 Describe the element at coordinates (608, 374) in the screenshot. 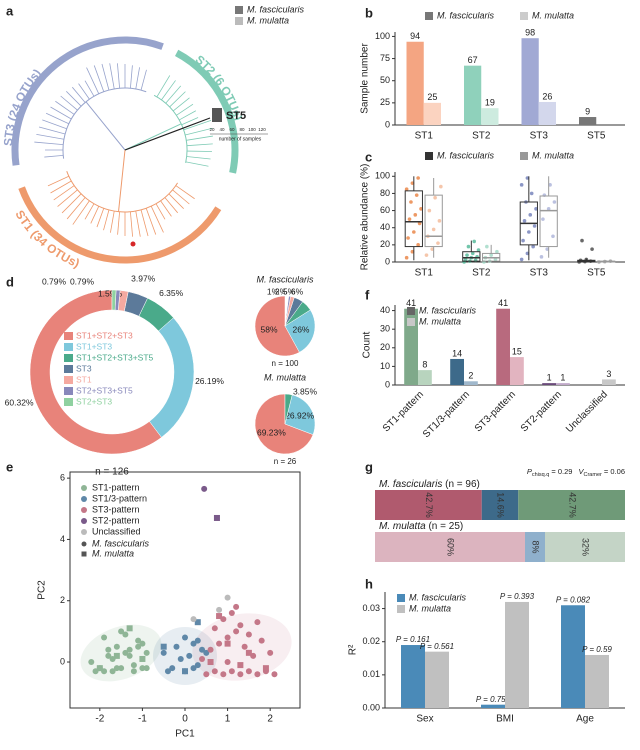

I see `value-label: 3` at that location.